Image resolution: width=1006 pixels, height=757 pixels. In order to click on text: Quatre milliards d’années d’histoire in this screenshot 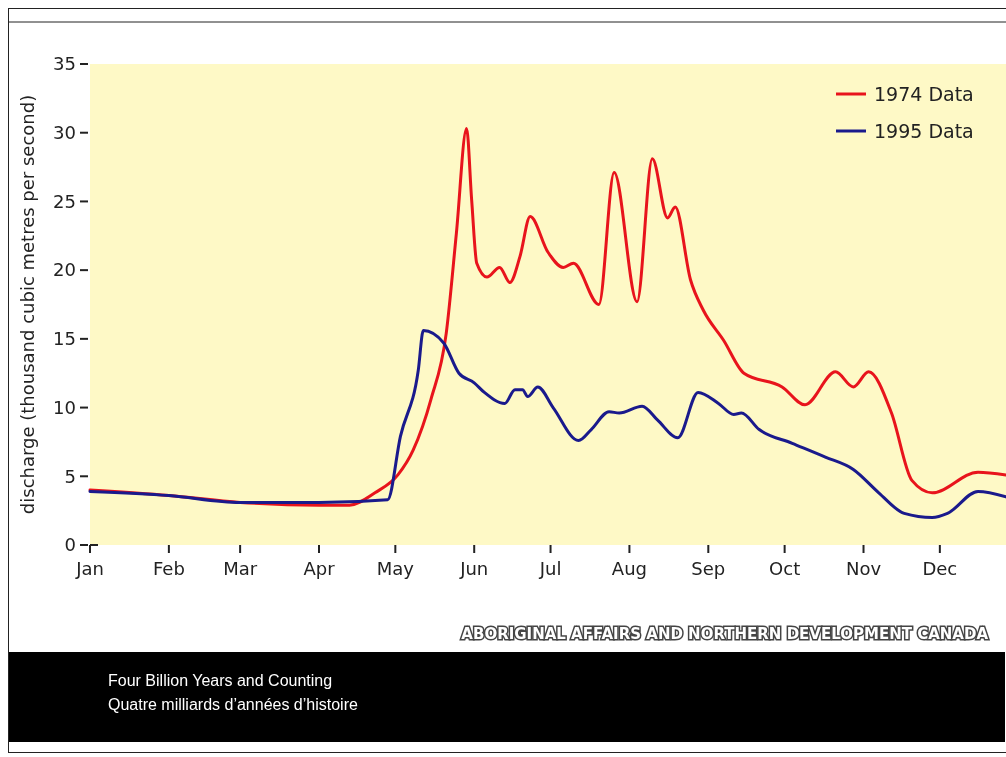, I will do `click(233, 704)`.